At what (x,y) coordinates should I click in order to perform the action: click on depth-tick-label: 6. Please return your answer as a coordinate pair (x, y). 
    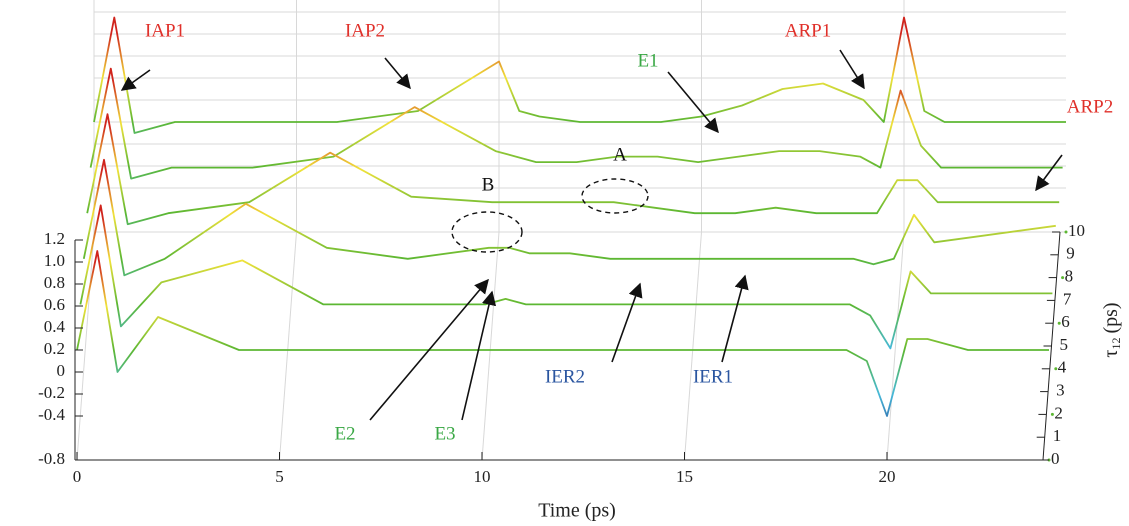
    Looking at the image, I should click on (1065, 321).